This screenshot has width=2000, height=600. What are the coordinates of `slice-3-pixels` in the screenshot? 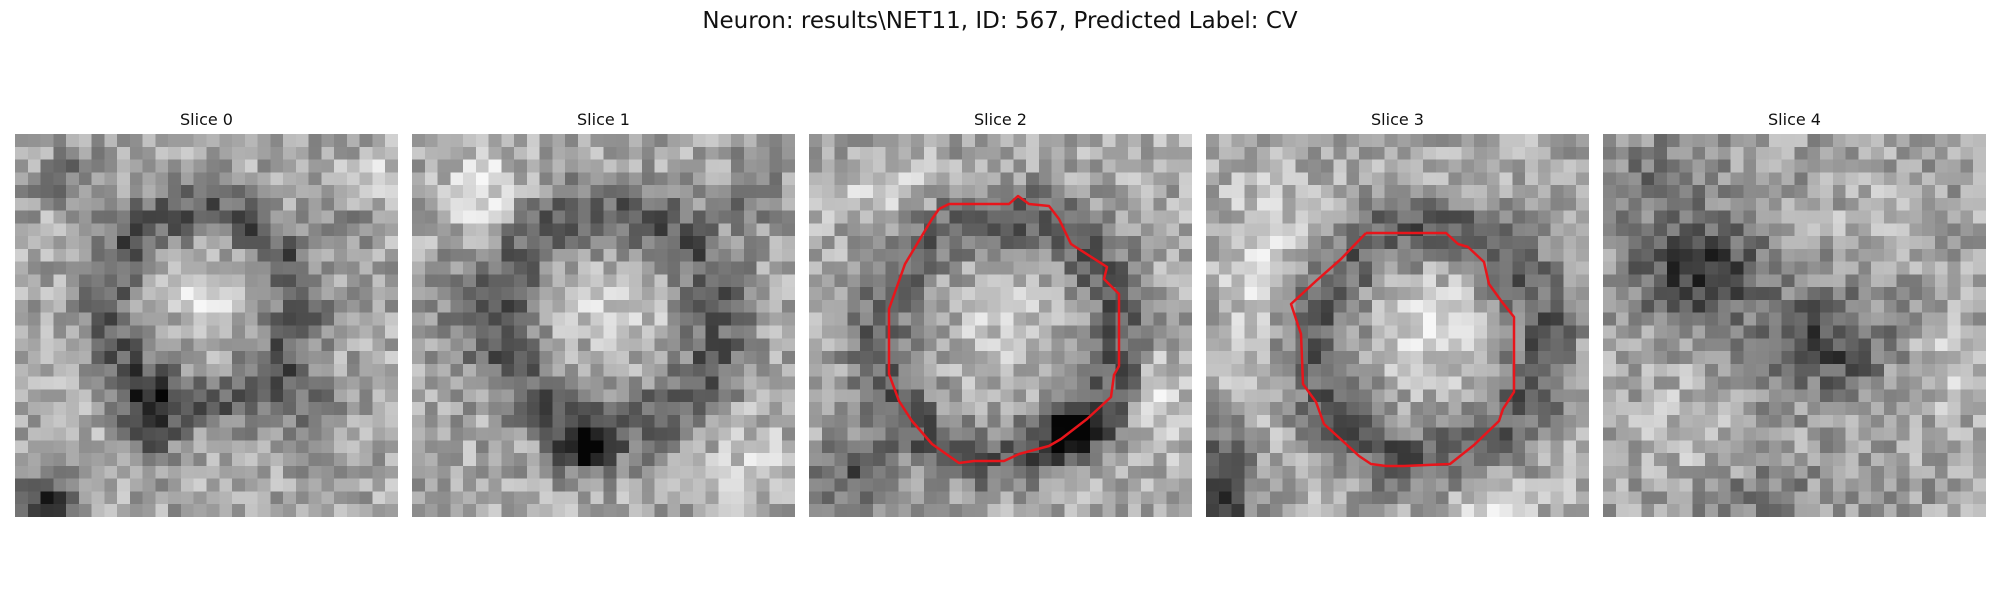 It's located at (1397, 325).